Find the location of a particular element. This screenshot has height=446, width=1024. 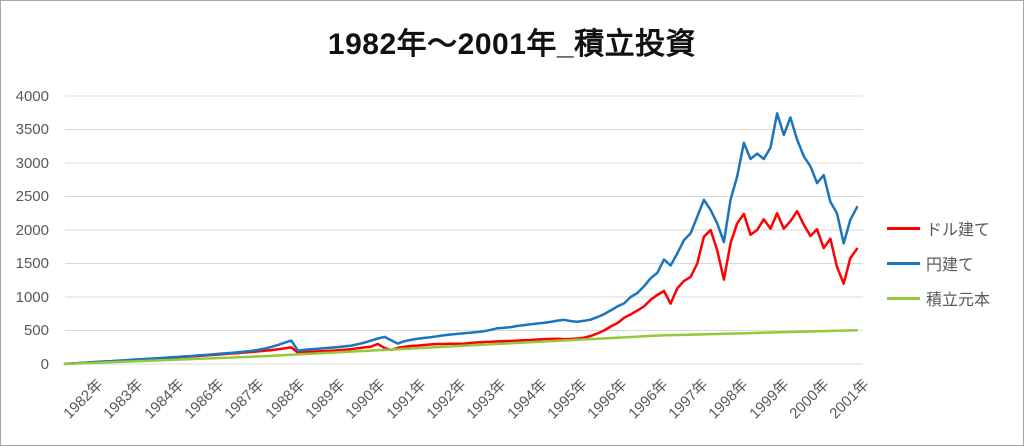

legend-label: 円建て is located at coordinates (950, 265).